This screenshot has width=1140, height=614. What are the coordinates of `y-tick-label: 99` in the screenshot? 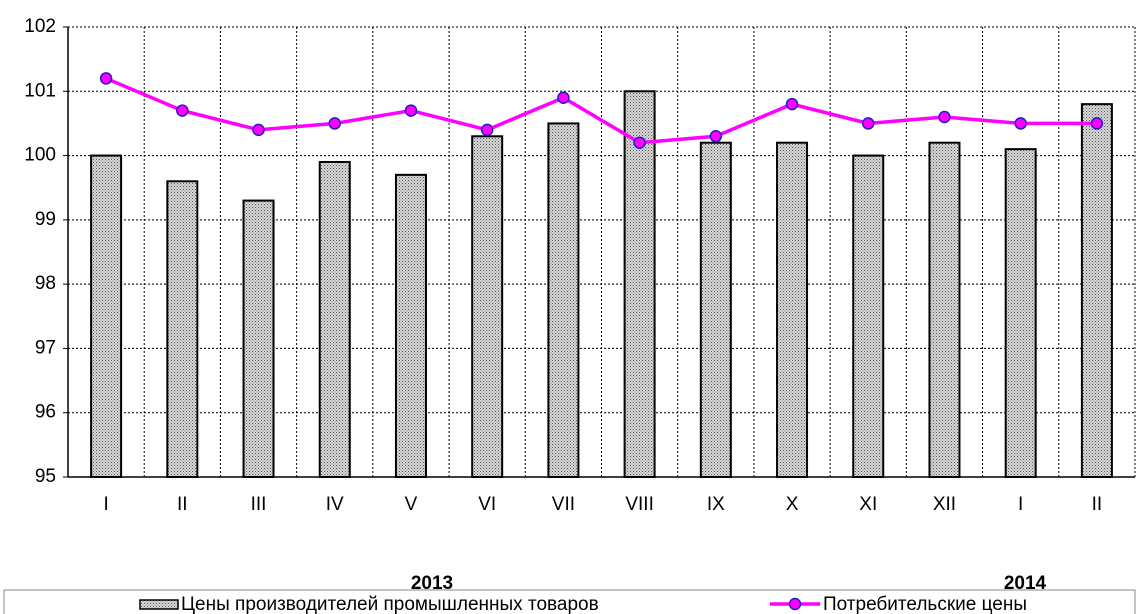 It's located at (45, 219).